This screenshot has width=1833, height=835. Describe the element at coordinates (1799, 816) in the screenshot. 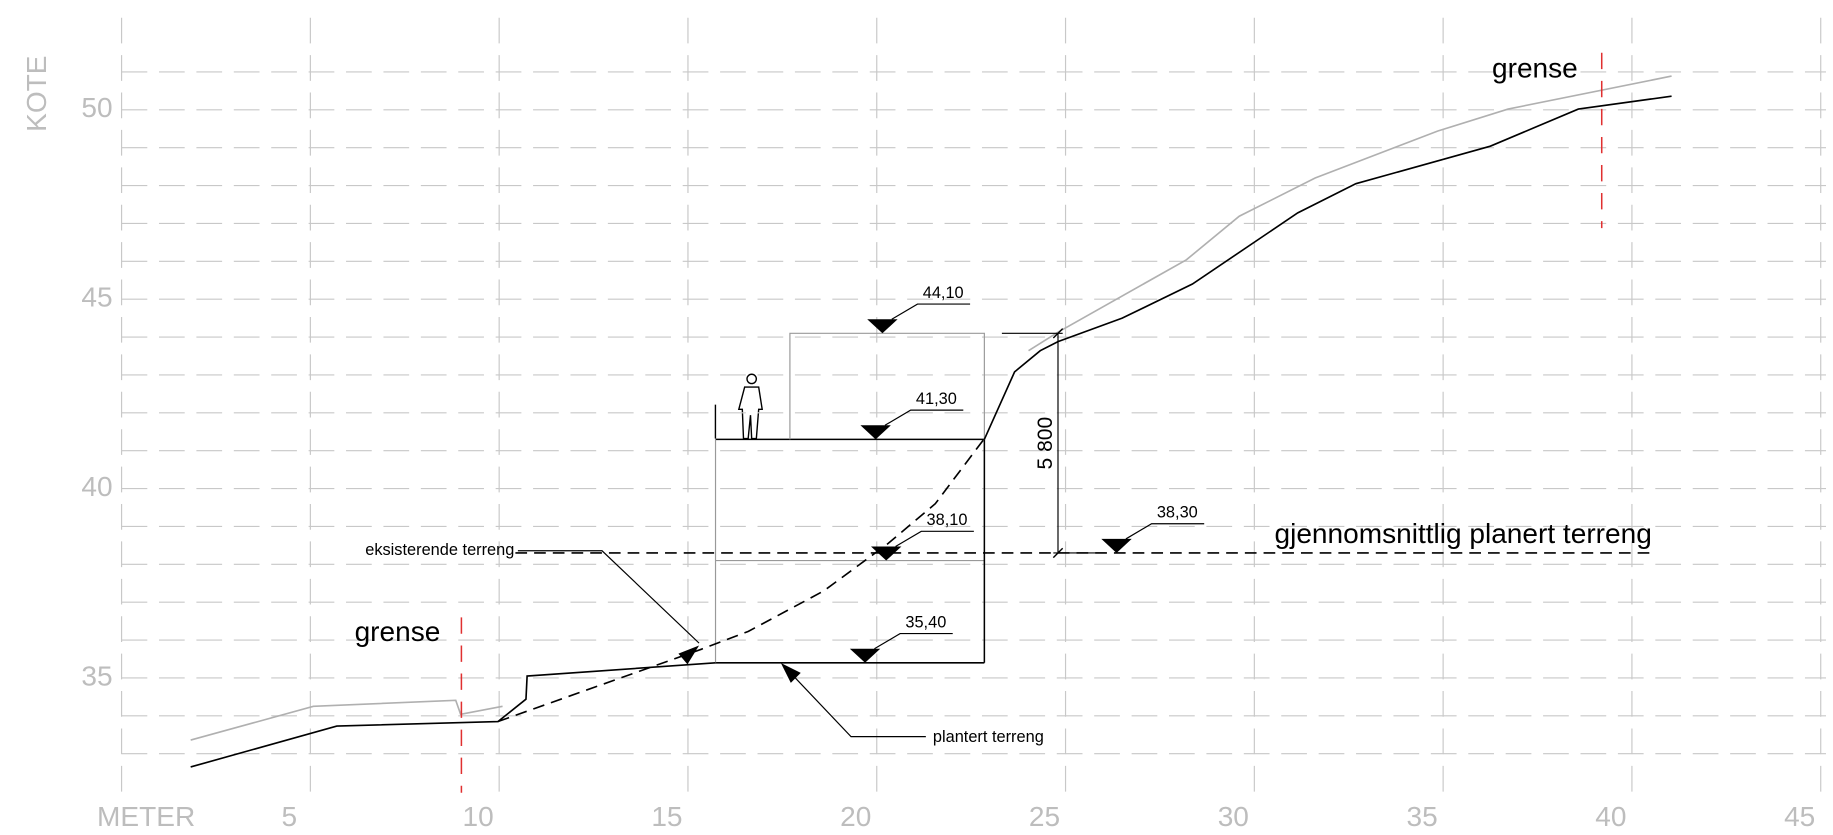

I see `x-tick-label: 45` at that location.